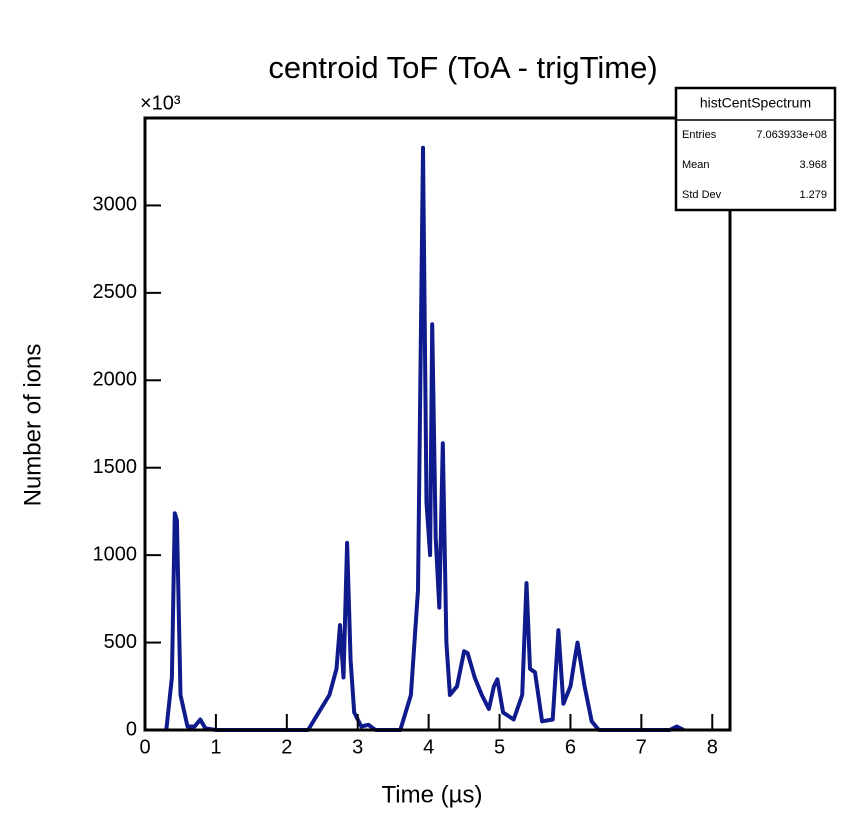 The image size is (859, 829). I want to click on y-axis-label: Number of ions, so click(32, 425).